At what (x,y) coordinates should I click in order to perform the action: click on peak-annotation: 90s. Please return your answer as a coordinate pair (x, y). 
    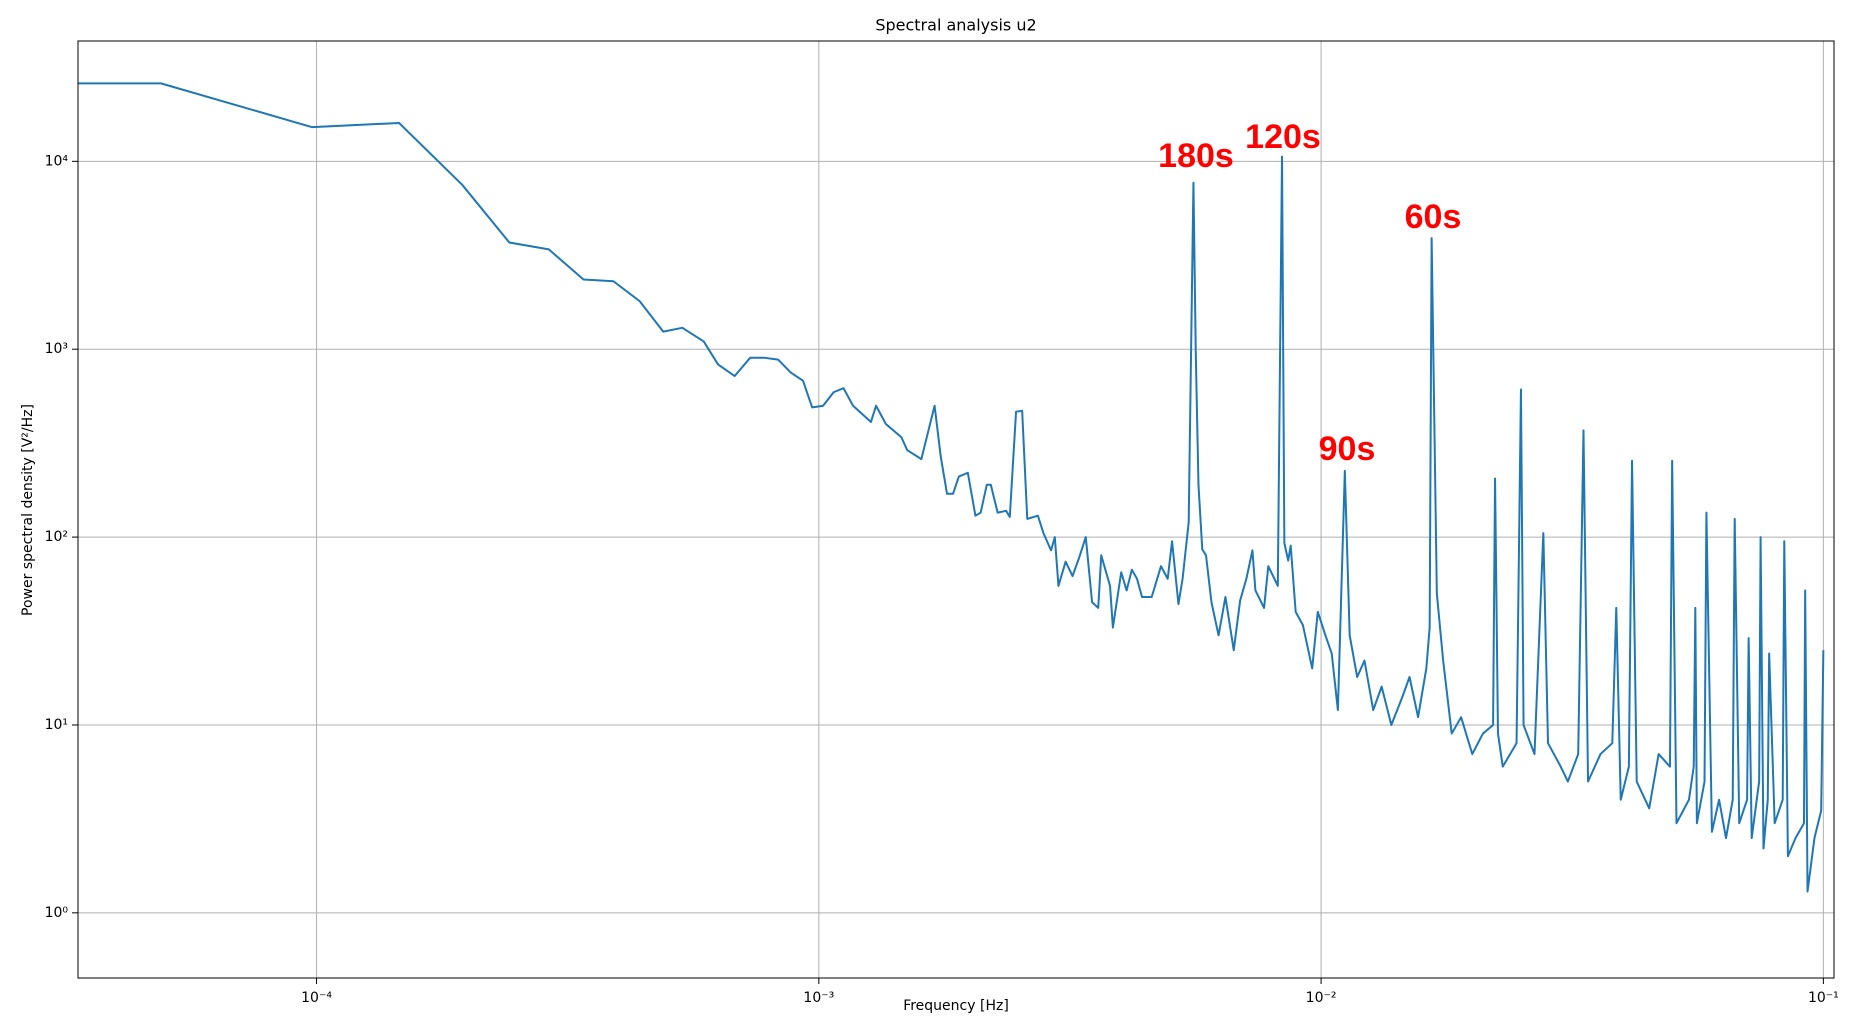
    Looking at the image, I should click on (1347, 449).